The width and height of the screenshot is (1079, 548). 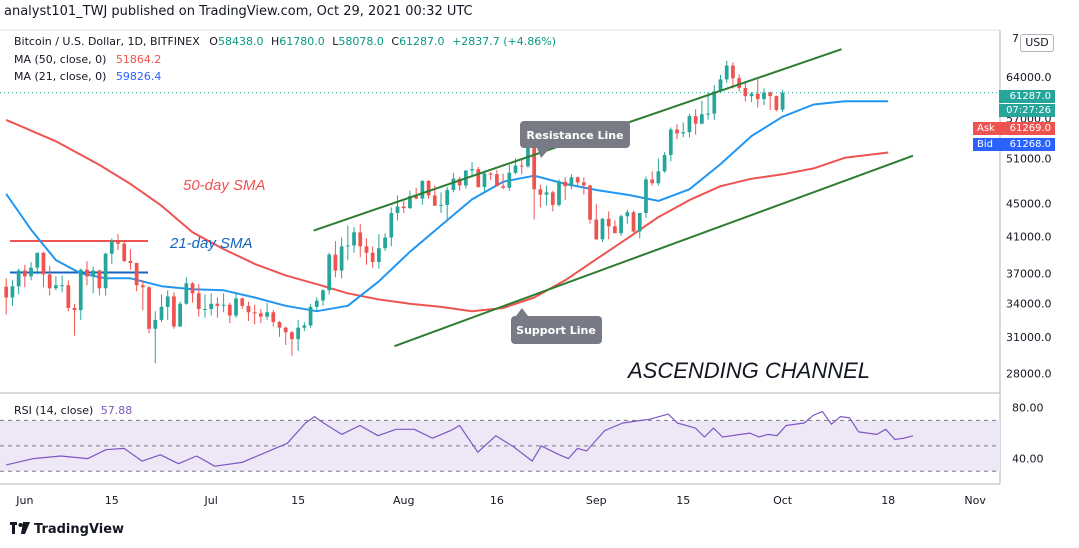 I want to click on currency-button: USD, so click(x=1037, y=43).